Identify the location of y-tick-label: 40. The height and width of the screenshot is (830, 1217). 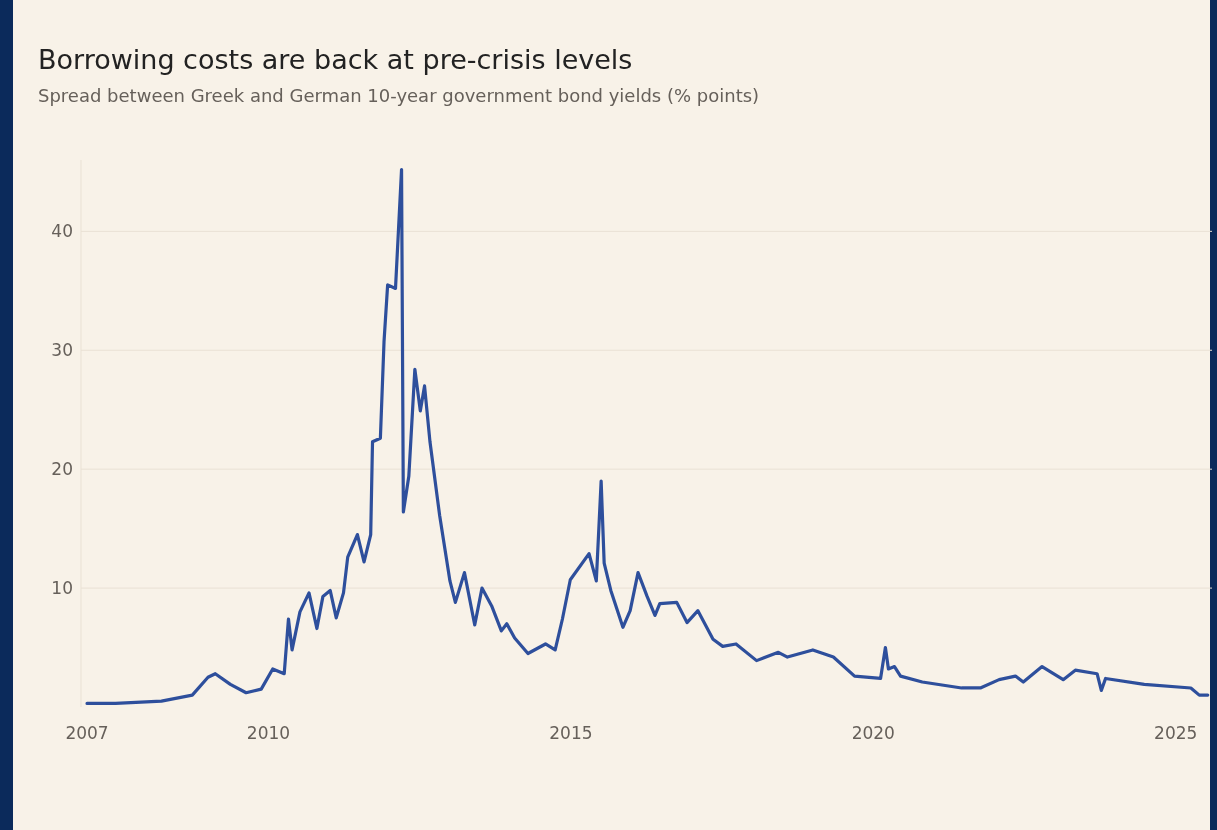
(62, 231).